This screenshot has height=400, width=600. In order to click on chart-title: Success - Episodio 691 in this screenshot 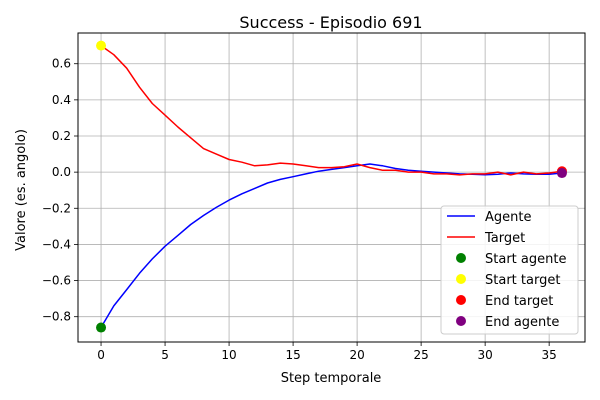, I will do `click(330, 22)`.